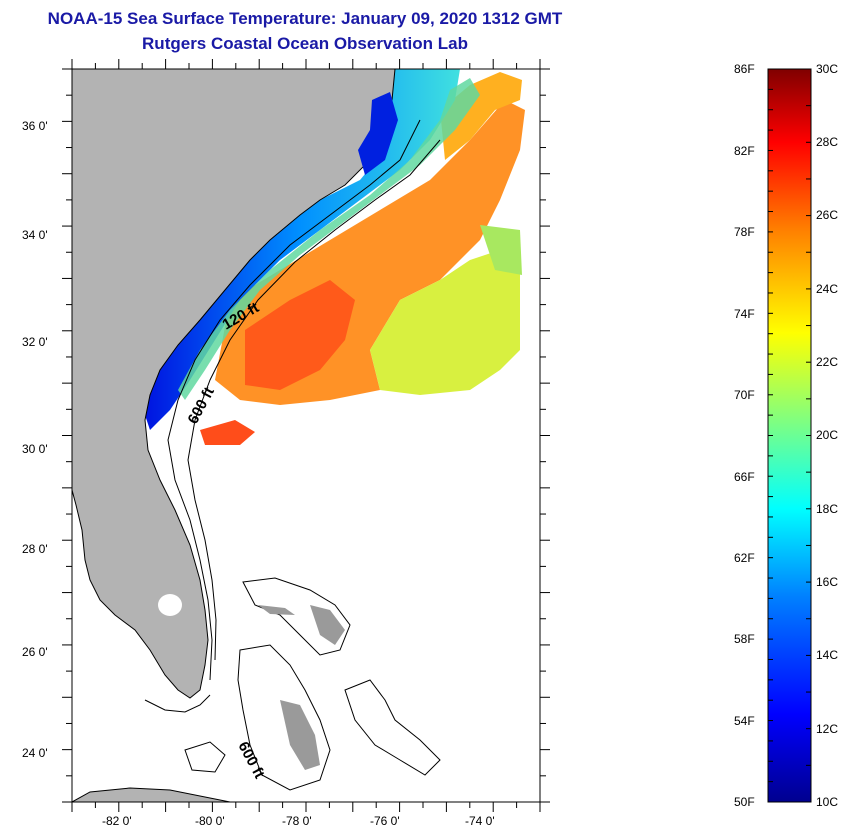 The height and width of the screenshot is (832, 849). Describe the element at coordinates (827, 802) in the screenshot. I see `colorbar-c-10: 10C` at that location.